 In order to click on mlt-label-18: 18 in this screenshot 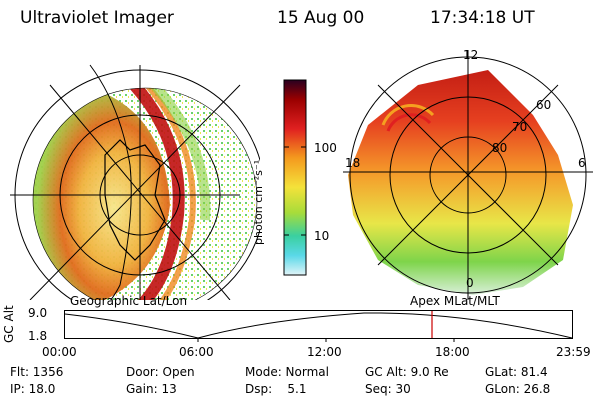, I will do `click(353, 163)`.